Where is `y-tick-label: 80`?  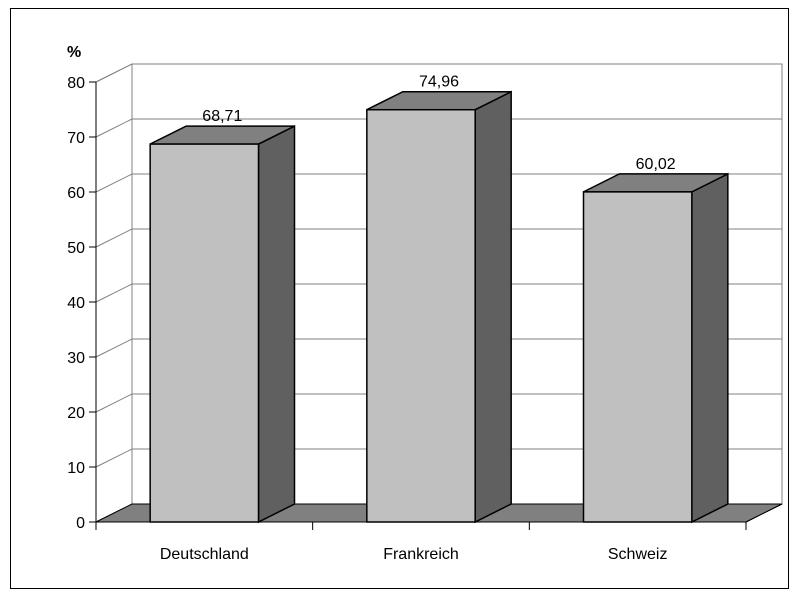
y-tick-label: 80 is located at coordinates (76, 83).